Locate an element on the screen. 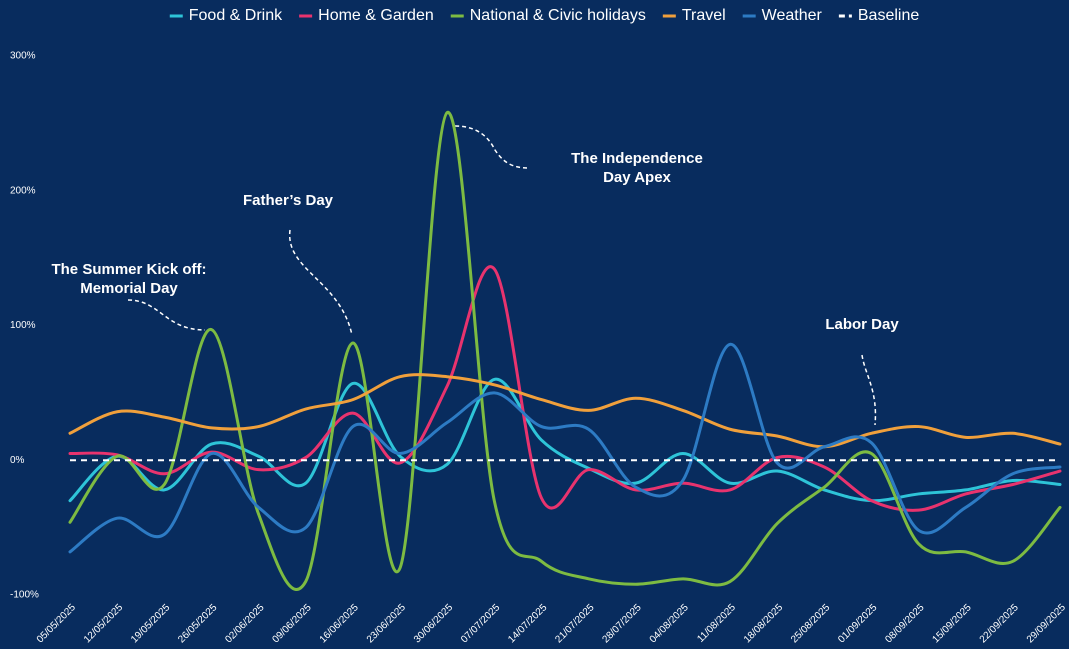  x-tick-label: 04/08/2025 is located at coordinates (669, 623).